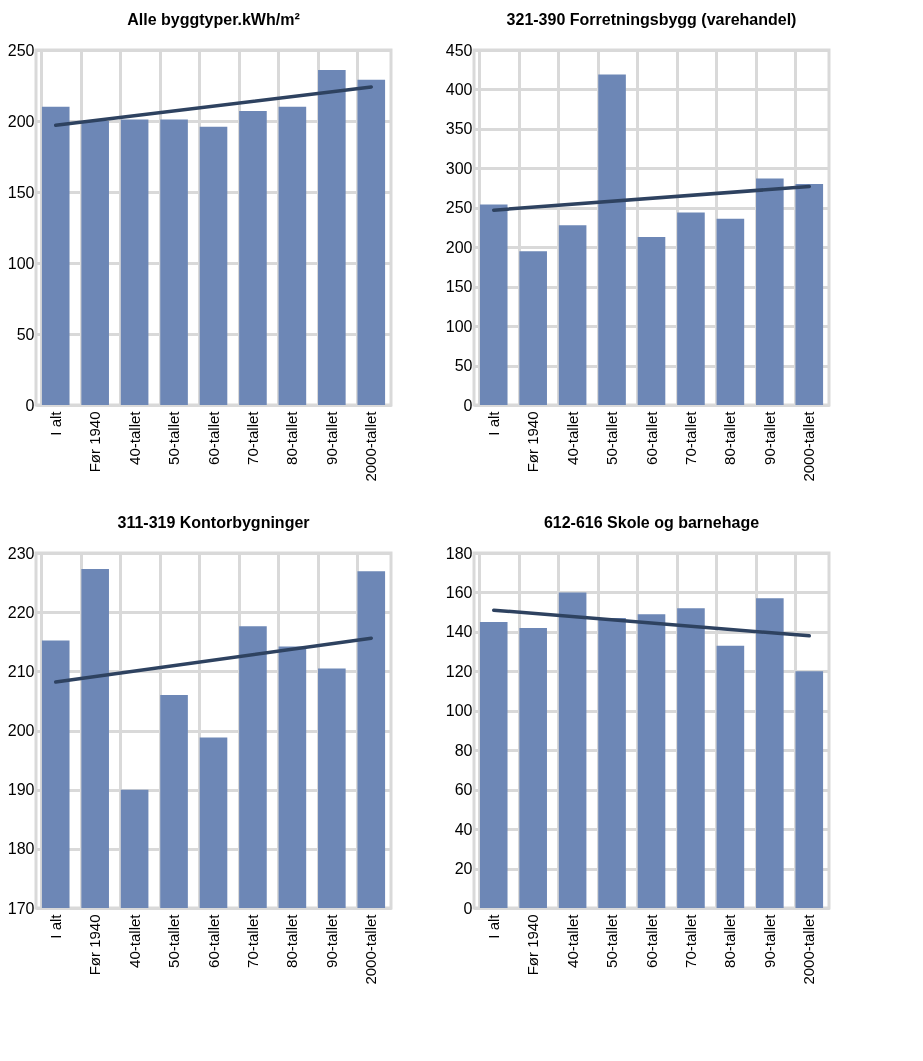 The height and width of the screenshot is (1061, 923). I want to click on y-tick-label: 400, so click(459, 89).